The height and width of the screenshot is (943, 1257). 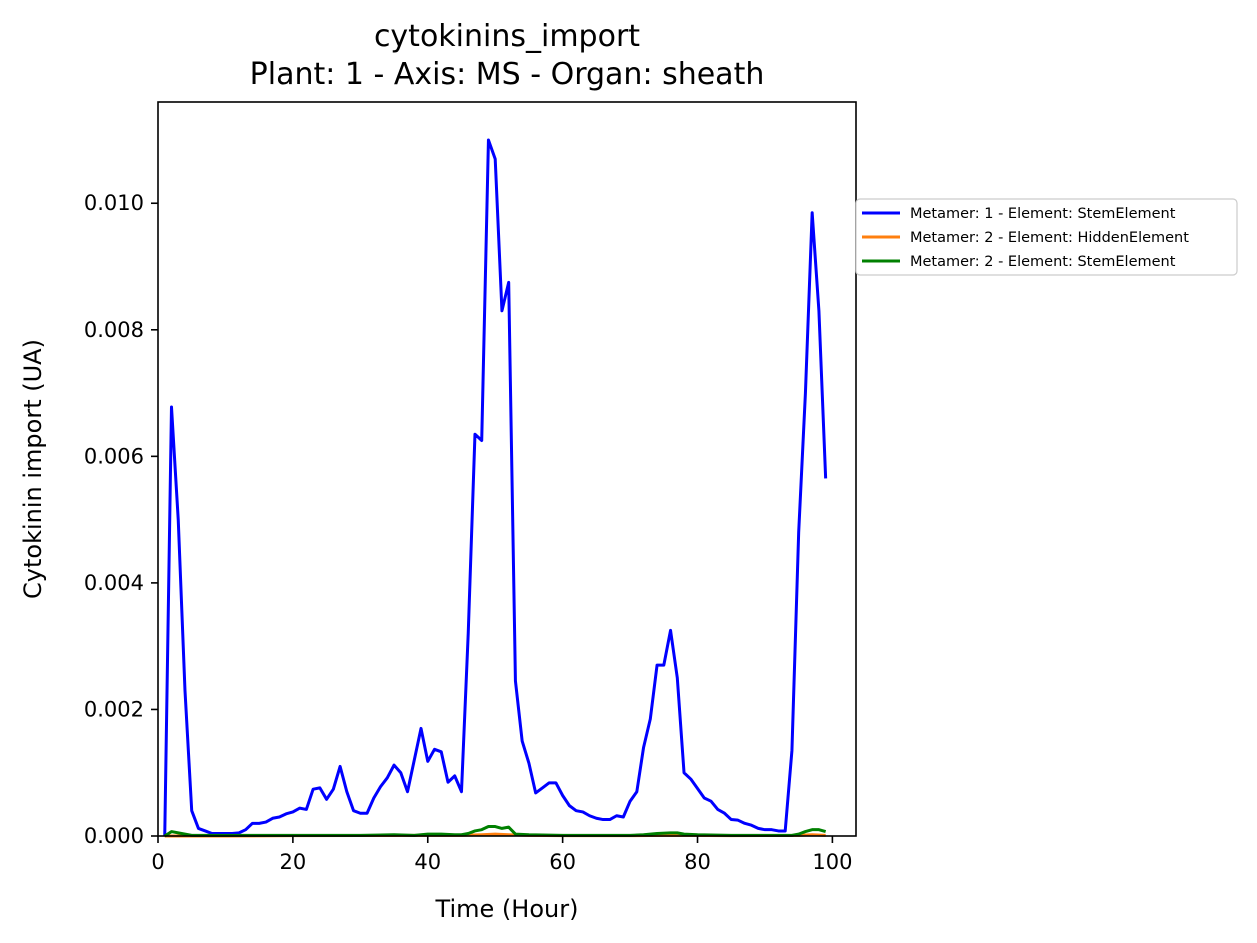 I want to click on chart-subtitle: Plant: 1 - Axis: MS - Organ: sheath, so click(x=507, y=74).